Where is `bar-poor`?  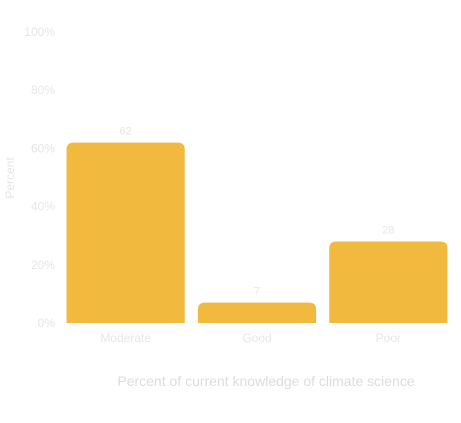
bar-poor is located at coordinates (388, 282).